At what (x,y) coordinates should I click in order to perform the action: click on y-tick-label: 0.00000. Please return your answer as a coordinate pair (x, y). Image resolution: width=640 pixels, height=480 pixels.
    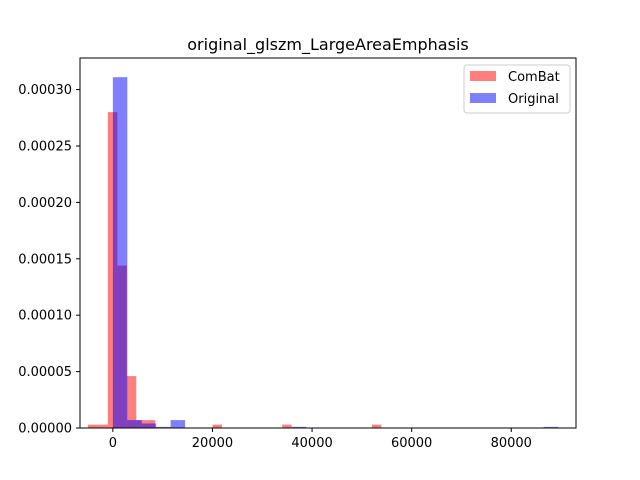
    Looking at the image, I should click on (45, 429).